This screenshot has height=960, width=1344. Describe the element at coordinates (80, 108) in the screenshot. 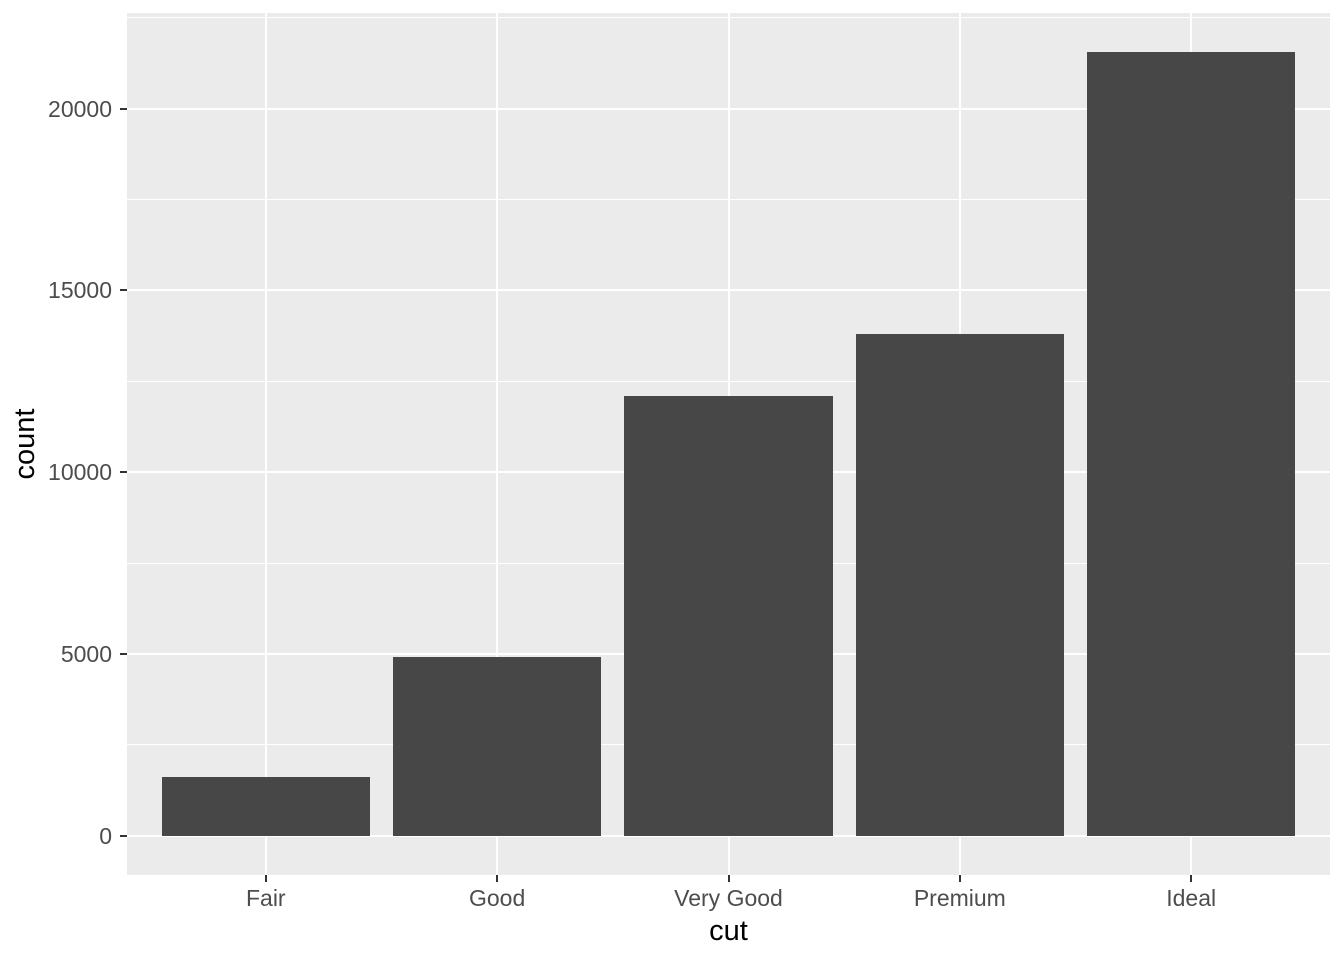

I see `y-tick-label: 20000` at that location.